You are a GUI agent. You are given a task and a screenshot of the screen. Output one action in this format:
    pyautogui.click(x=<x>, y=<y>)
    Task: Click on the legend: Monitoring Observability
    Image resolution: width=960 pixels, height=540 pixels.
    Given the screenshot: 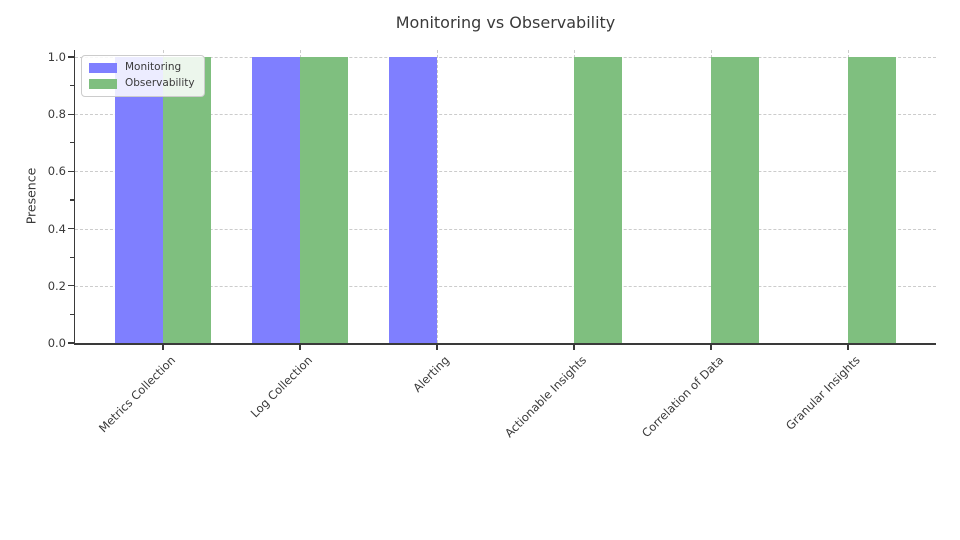 What is the action you would take?
    pyautogui.click(x=143, y=76)
    